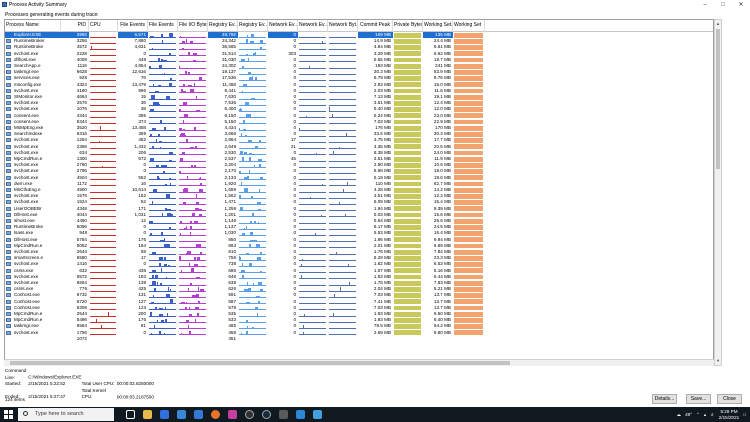 The image size is (750, 422). I want to click on terminal-icon, so click(283, 414).